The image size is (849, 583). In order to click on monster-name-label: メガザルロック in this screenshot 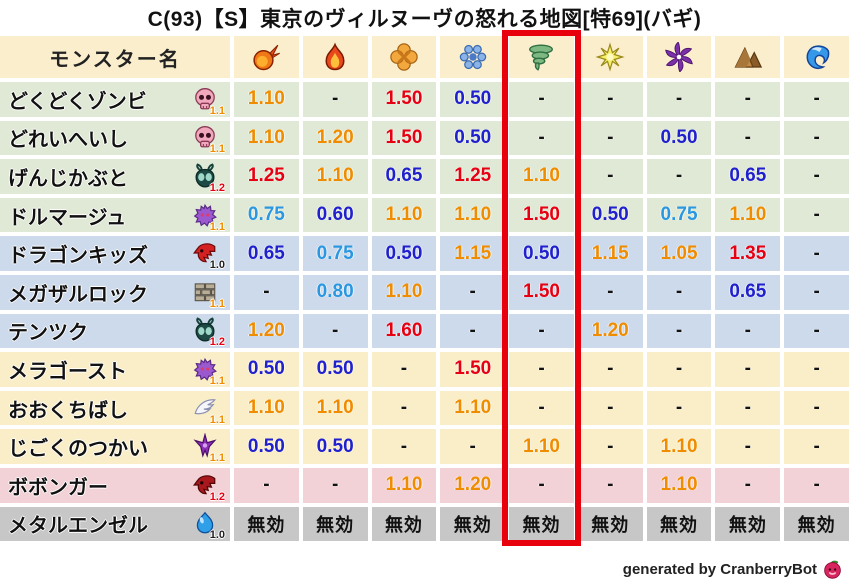, I will do `click(78, 294)`.